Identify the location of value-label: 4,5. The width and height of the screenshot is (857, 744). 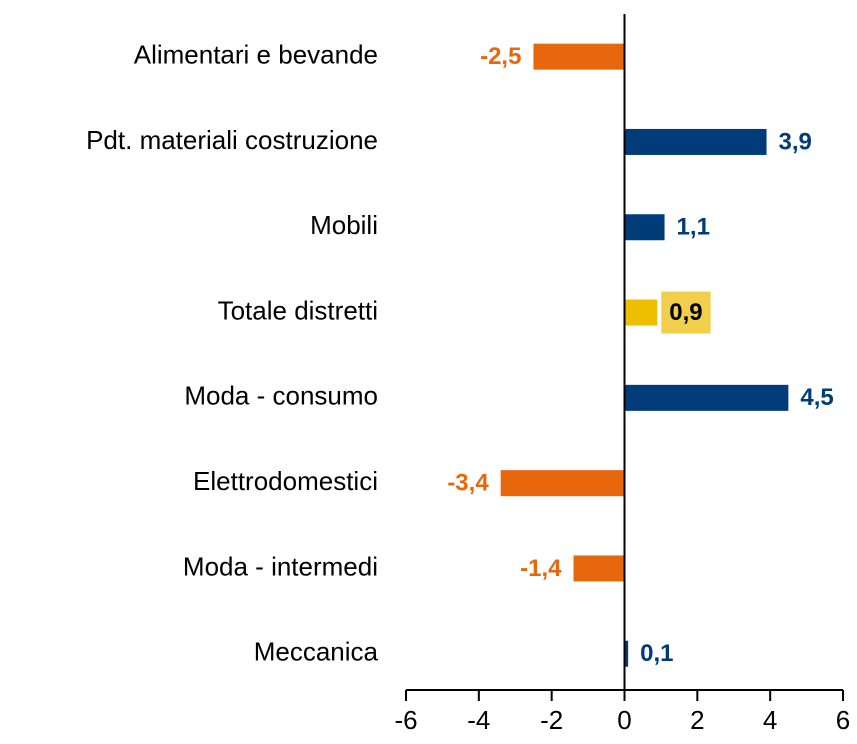
(816, 397).